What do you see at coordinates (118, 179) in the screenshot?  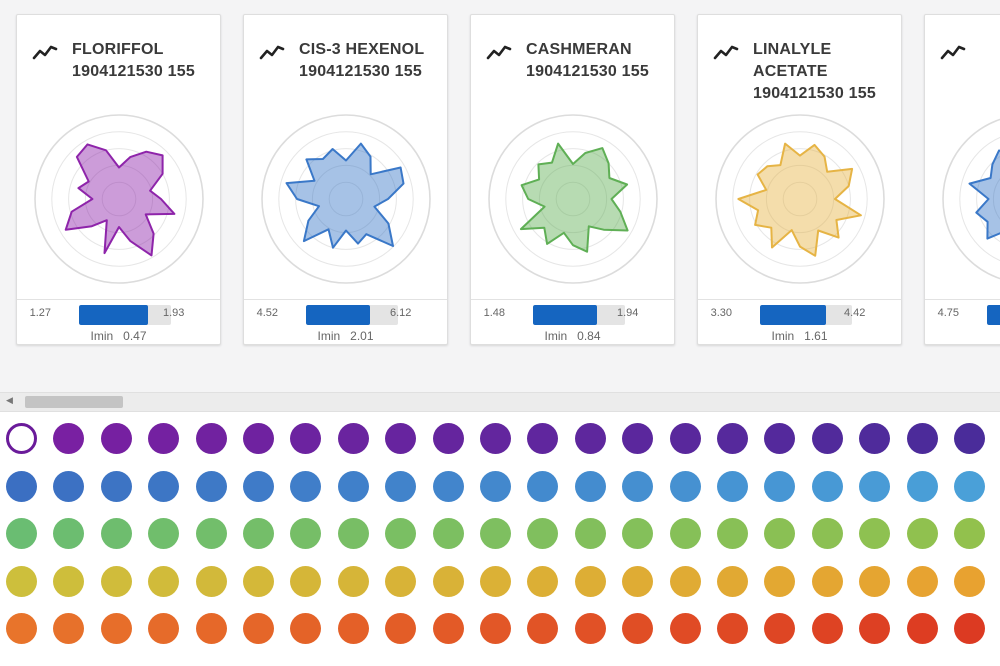 I see `ingredient-card: FLORIFFOL 1904121530 155 1.27 1.93 Imin 0.47` at bounding box center [118, 179].